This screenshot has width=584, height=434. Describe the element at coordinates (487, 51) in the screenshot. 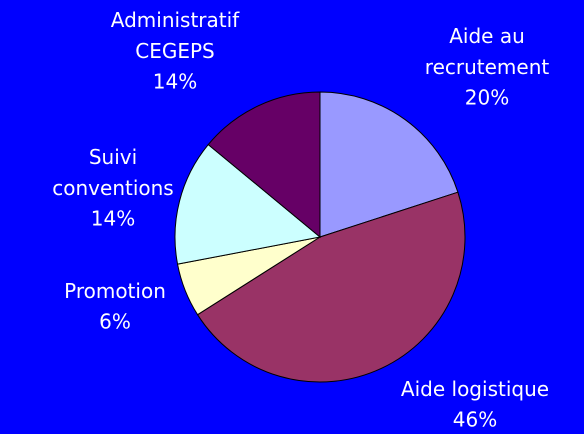

I see `slice-label: Aide au recrutement` at that location.